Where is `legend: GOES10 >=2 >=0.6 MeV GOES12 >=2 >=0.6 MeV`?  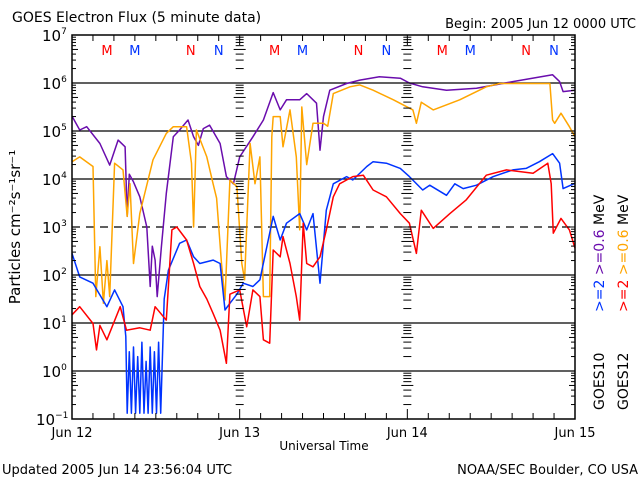 legend: GOES10 >=2 >=0.6 MeV GOES12 >=2 >=0.6 MeV is located at coordinates (612, 302).